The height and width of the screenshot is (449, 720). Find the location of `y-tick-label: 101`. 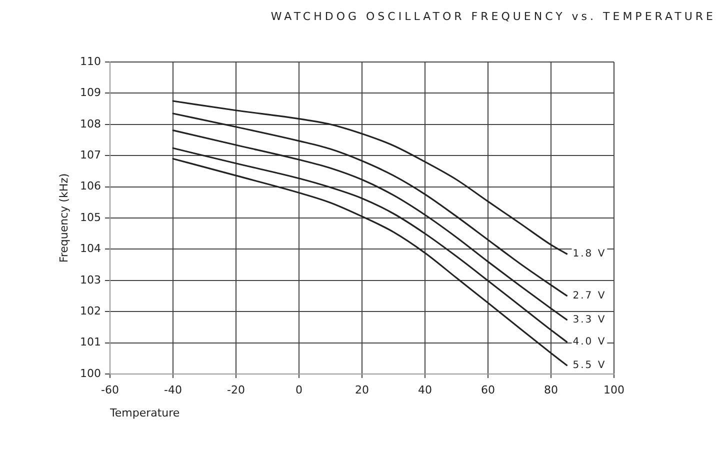

y-tick-label: 101 is located at coordinates (90, 342).